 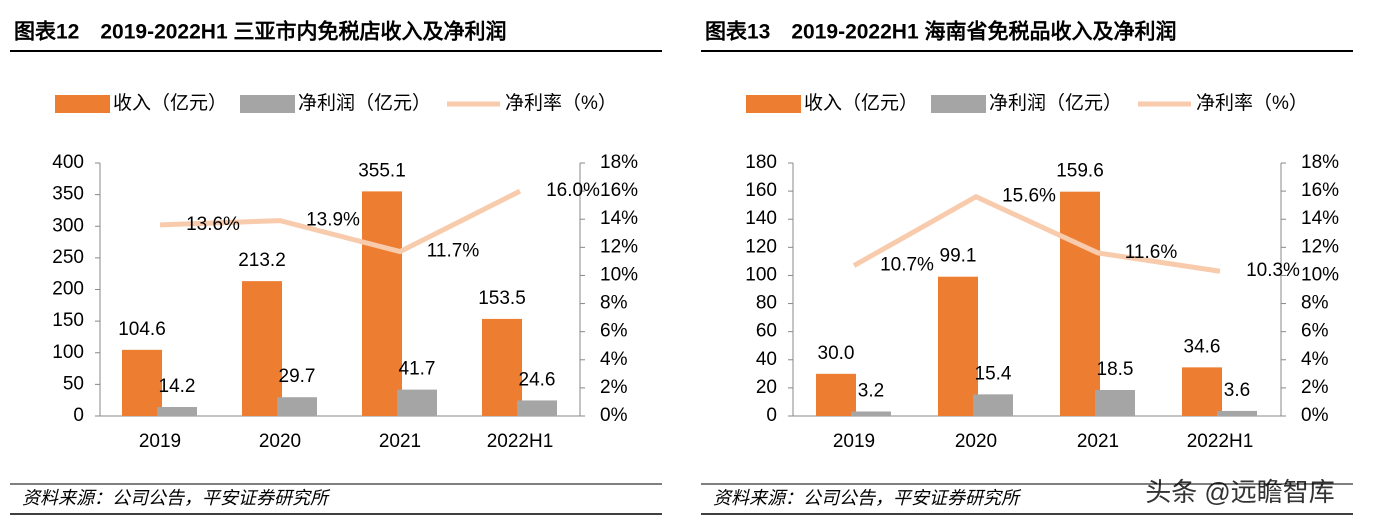 I want to click on value-label: 13.6%, so click(x=213, y=224).